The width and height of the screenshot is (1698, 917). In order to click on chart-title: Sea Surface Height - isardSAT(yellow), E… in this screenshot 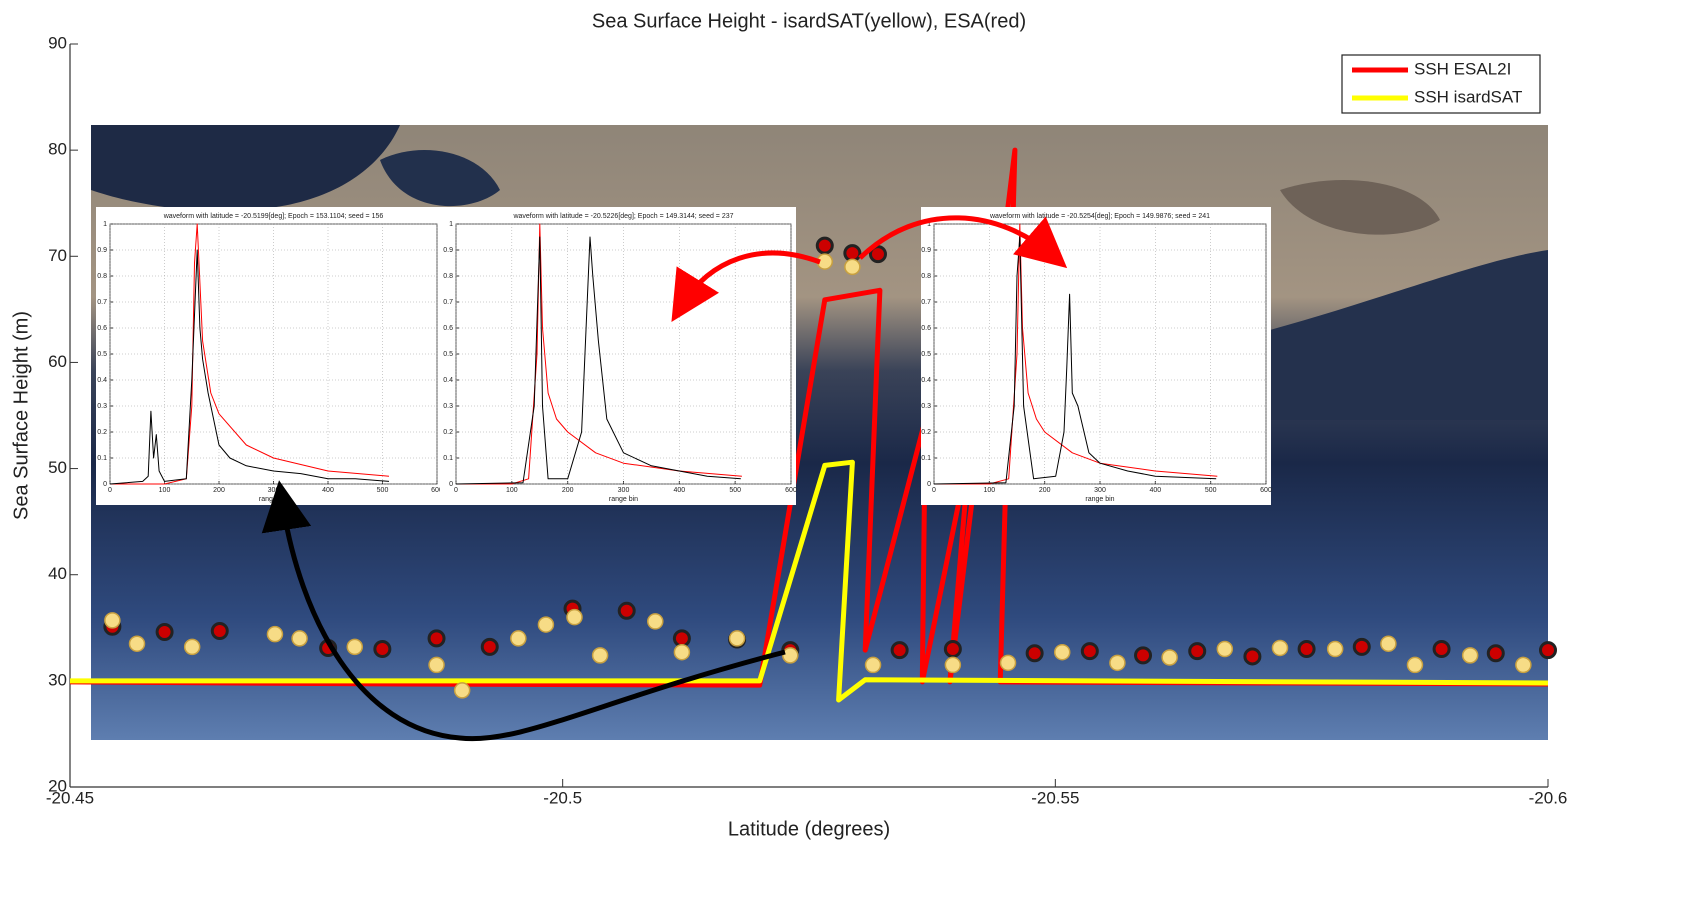, I will do `click(809, 21)`.